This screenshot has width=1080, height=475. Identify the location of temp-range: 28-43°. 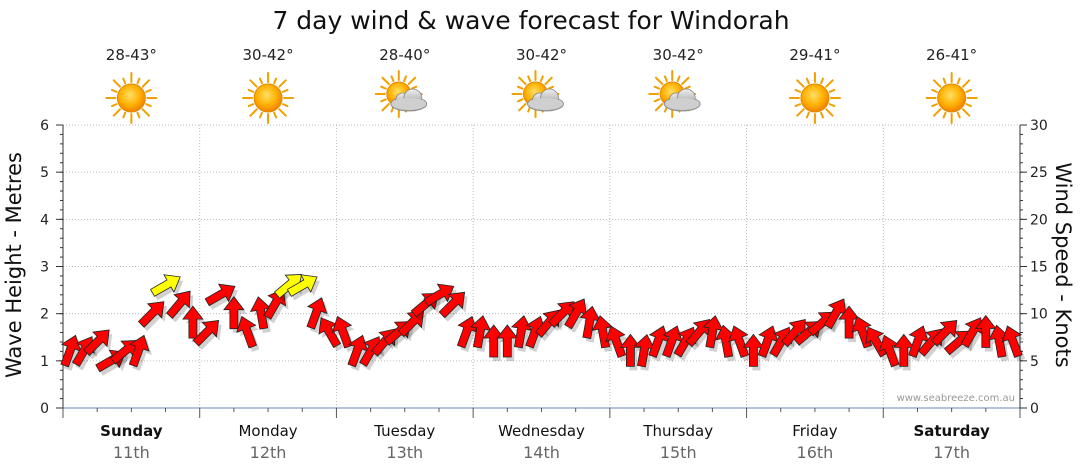
(131, 55).